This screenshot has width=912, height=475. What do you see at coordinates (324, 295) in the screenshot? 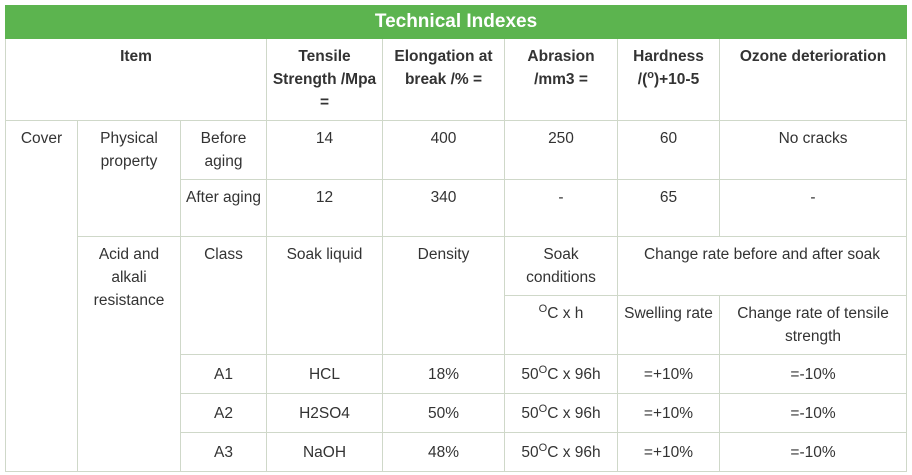
I see `soak-liquid-label: Soak liquid` at bounding box center [324, 295].